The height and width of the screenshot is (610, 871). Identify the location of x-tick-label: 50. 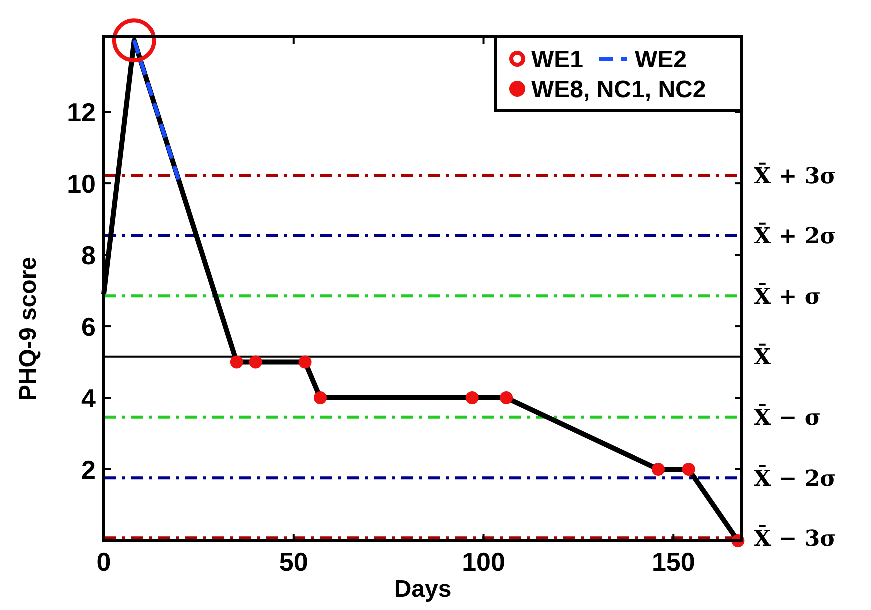
(293, 562).